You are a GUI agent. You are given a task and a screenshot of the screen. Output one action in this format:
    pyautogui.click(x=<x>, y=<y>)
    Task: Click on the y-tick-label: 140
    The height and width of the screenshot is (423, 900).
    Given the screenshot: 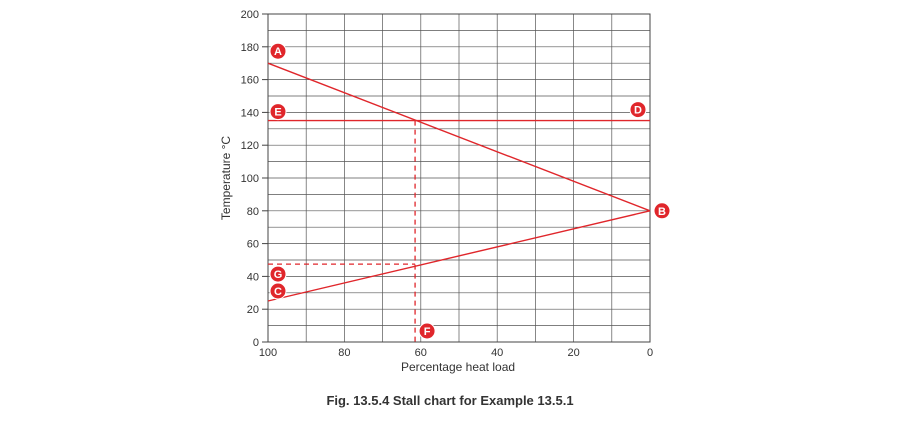 What is the action you would take?
    pyautogui.click(x=250, y=113)
    